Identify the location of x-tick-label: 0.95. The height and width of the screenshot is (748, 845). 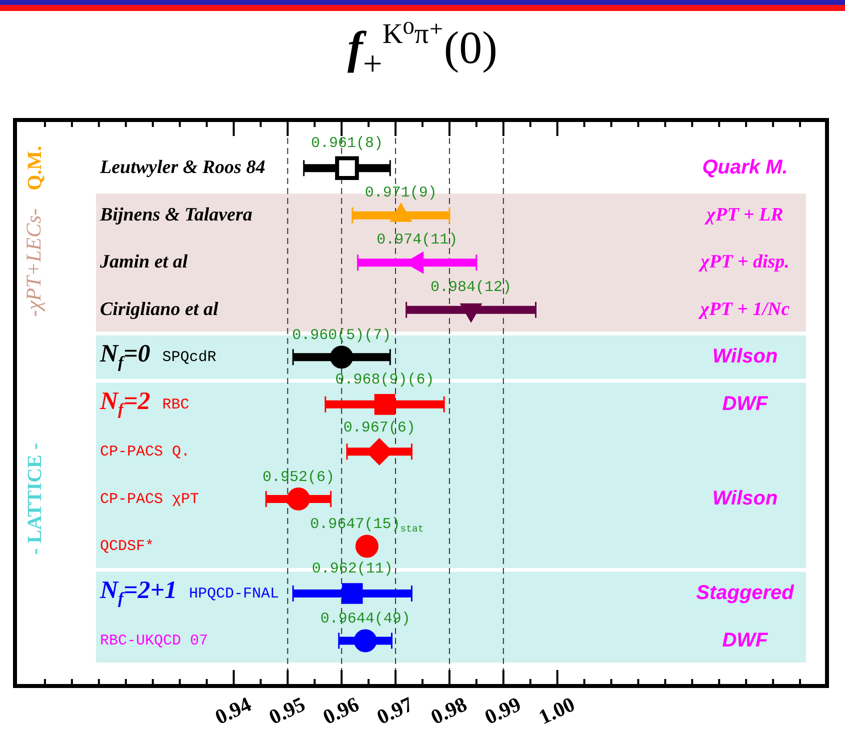
(287, 711).